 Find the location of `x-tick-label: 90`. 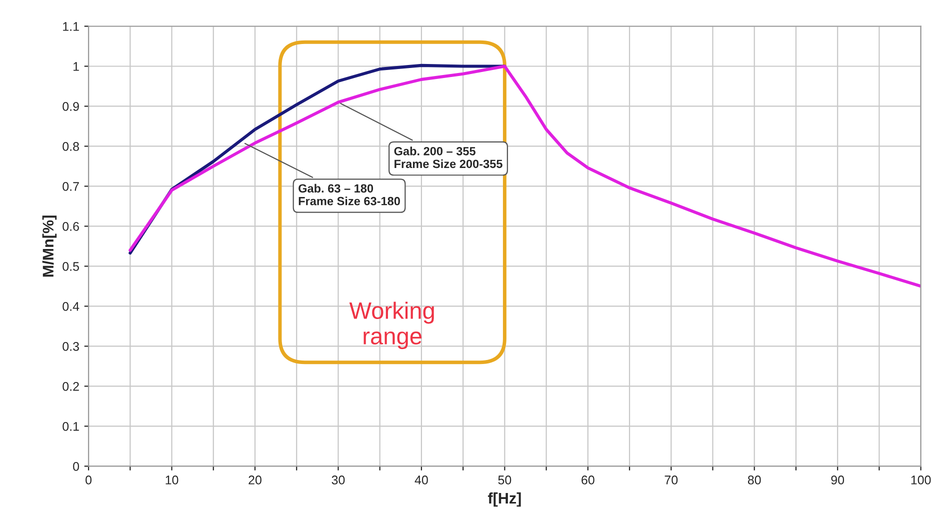

x-tick-label: 90 is located at coordinates (837, 480).